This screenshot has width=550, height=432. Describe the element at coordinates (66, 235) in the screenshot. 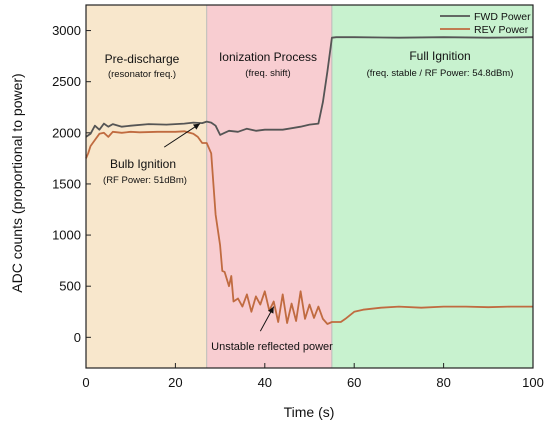

I see `y-tick-label-2: 1000` at that location.